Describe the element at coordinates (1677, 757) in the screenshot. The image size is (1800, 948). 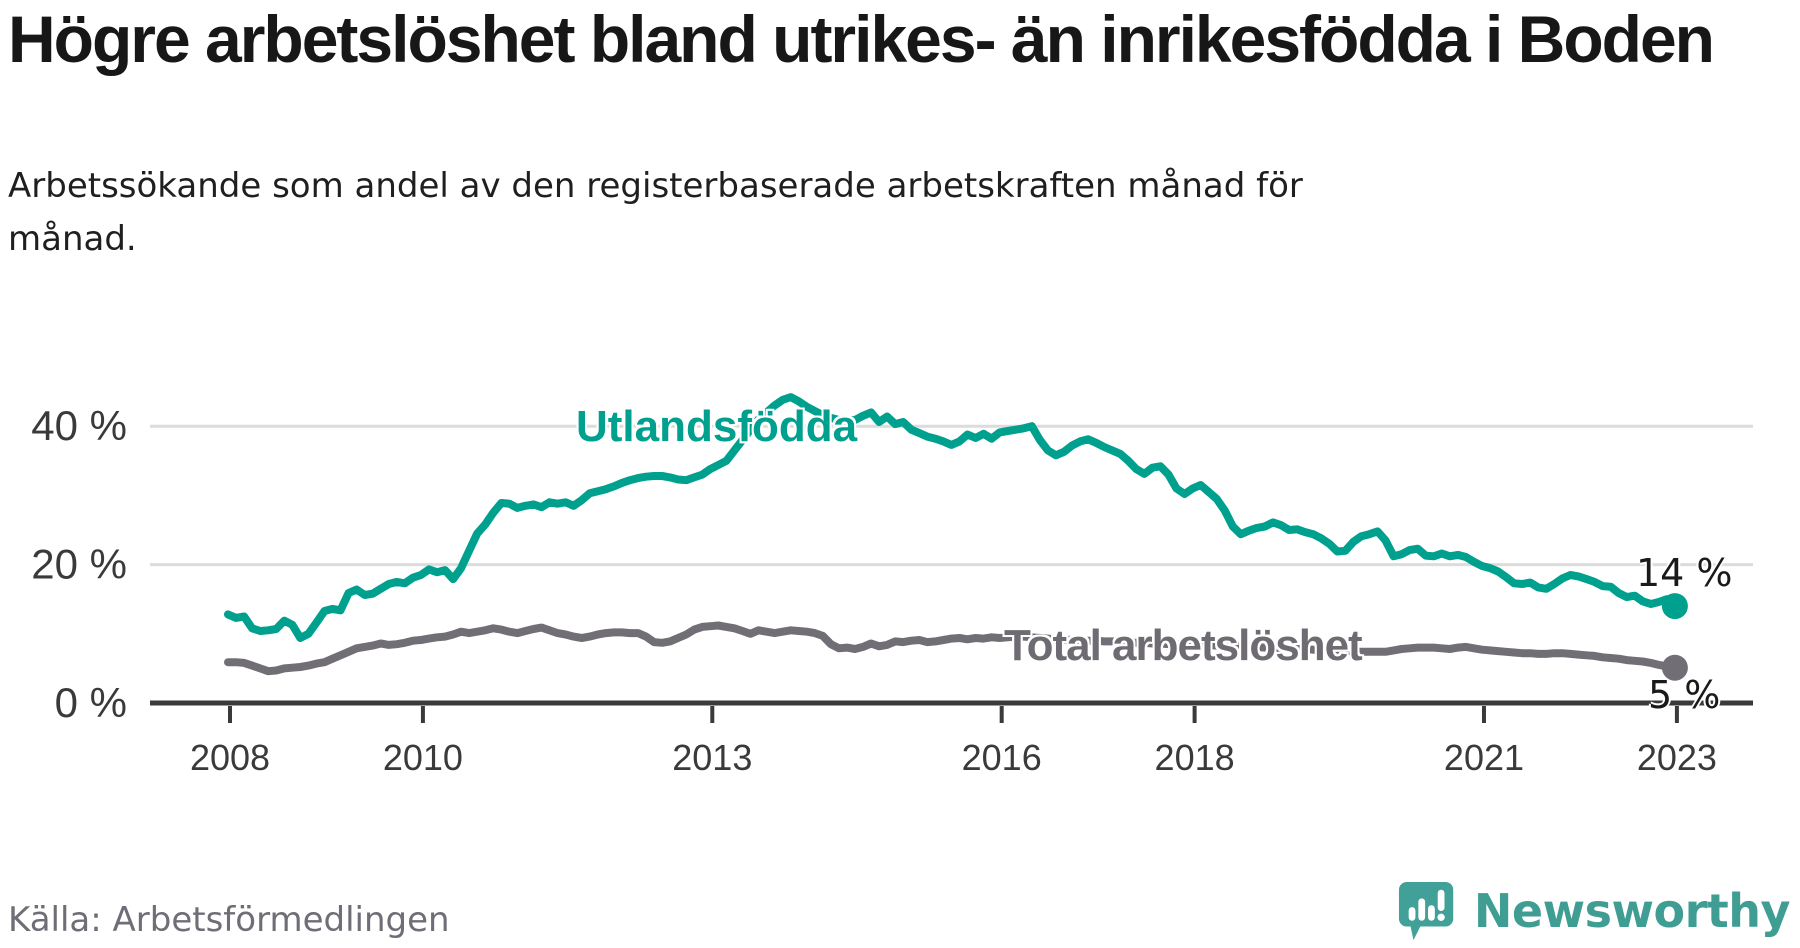
I see `svg-text: 2023` at that location.